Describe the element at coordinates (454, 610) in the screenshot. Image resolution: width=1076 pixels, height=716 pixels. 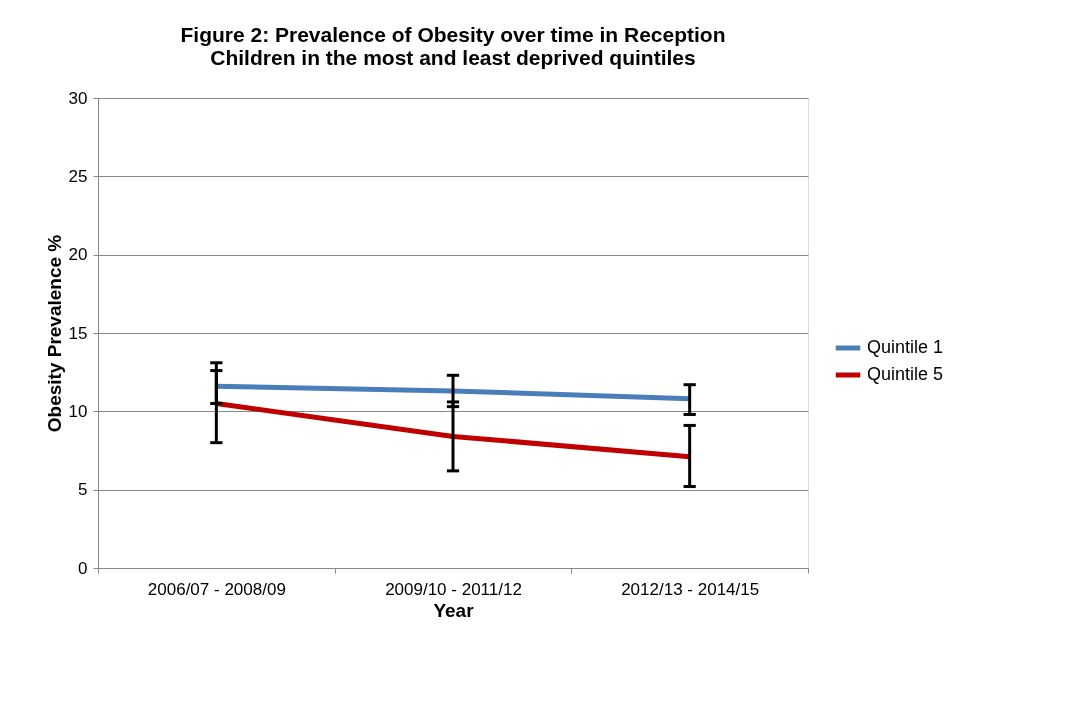
I see `x-axis-title: Year` at that location.